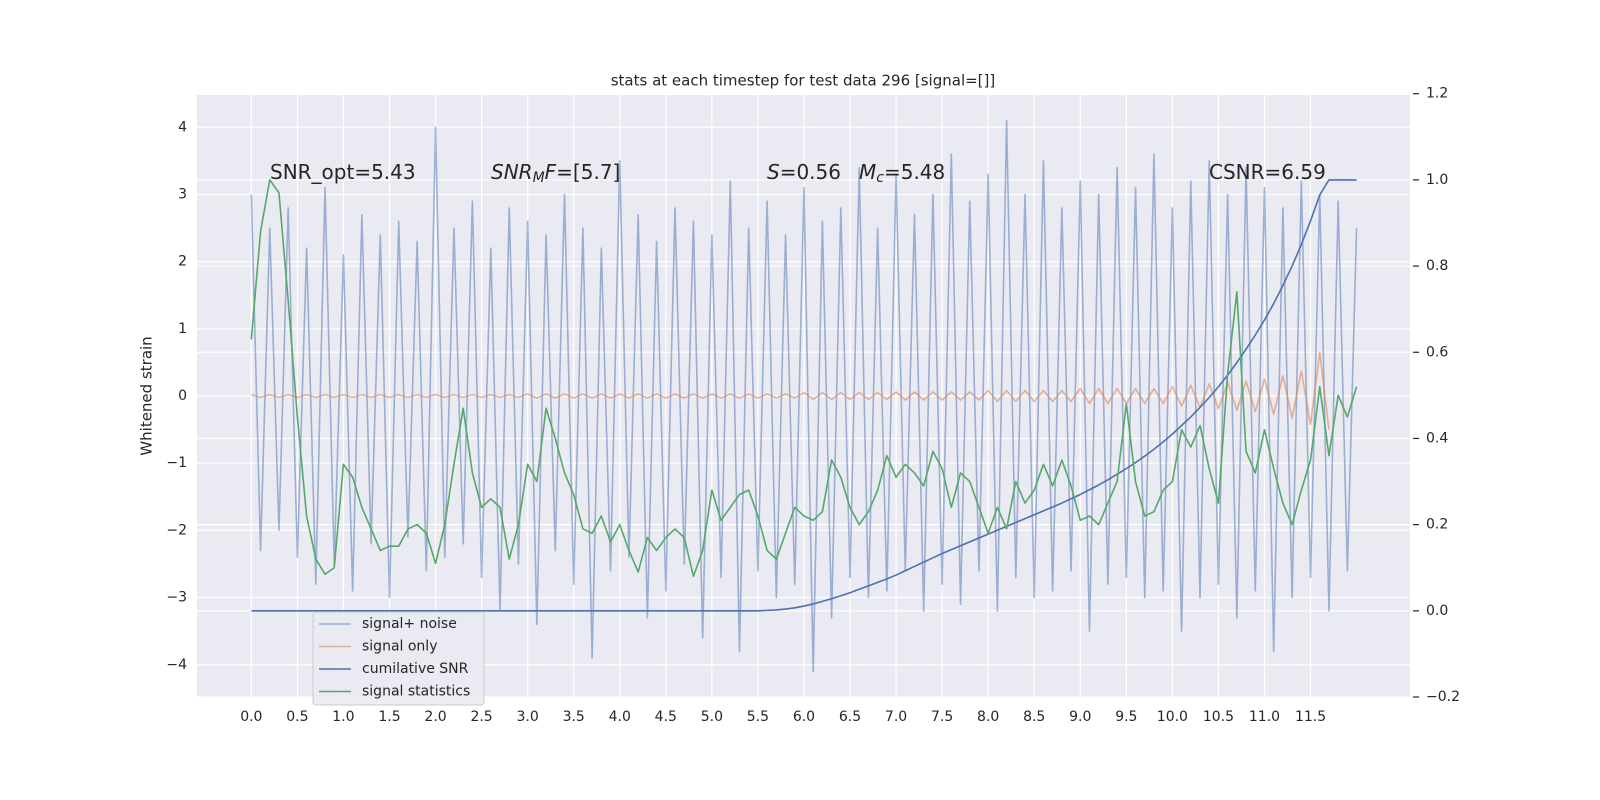 This screenshot has width=1600, height=800. I want to click on x-tick-label: 11.5, so click(1310, 717).